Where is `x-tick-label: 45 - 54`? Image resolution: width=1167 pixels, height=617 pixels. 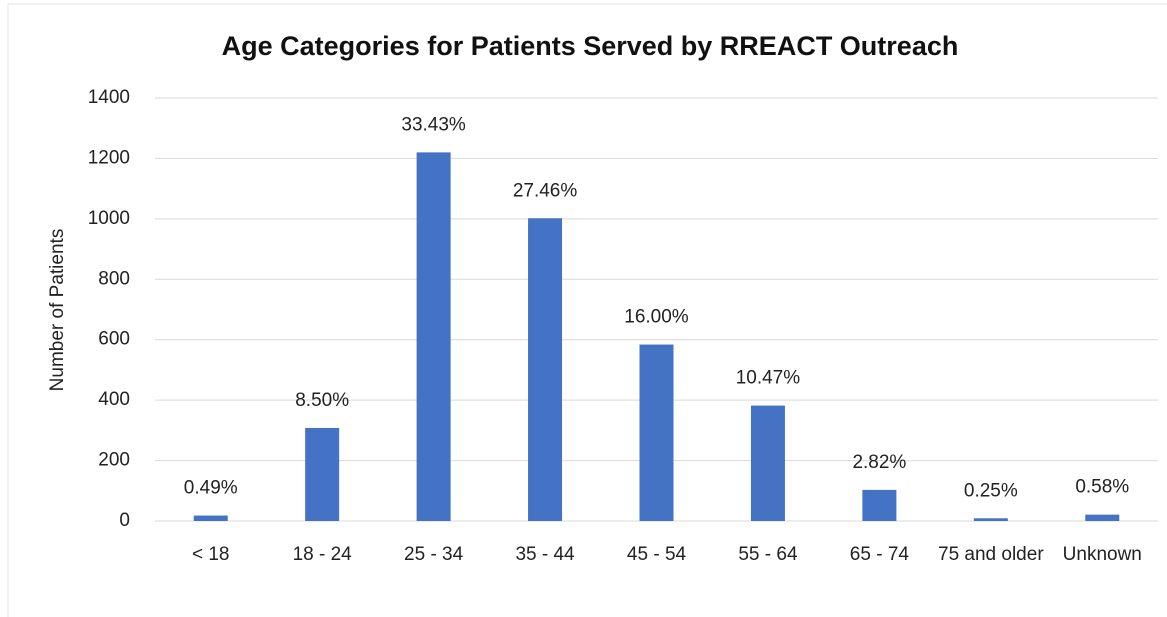
x-tick-label: 45 - 54 is located at coordinates (656, 554).